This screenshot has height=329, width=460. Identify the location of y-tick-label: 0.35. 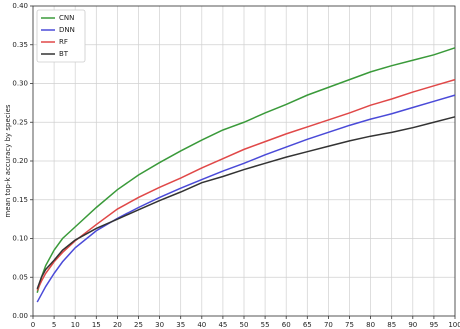
(20, 45).